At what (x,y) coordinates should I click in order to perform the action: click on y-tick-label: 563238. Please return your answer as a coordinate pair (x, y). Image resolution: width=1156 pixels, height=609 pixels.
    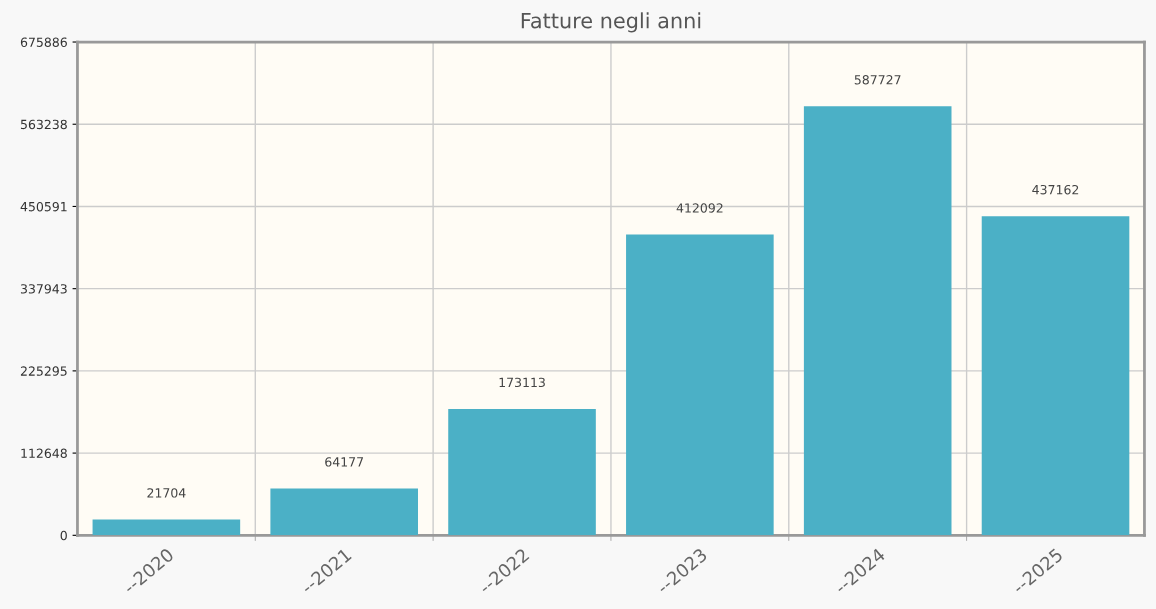
    Looking at the image, I should click on (43, 124).